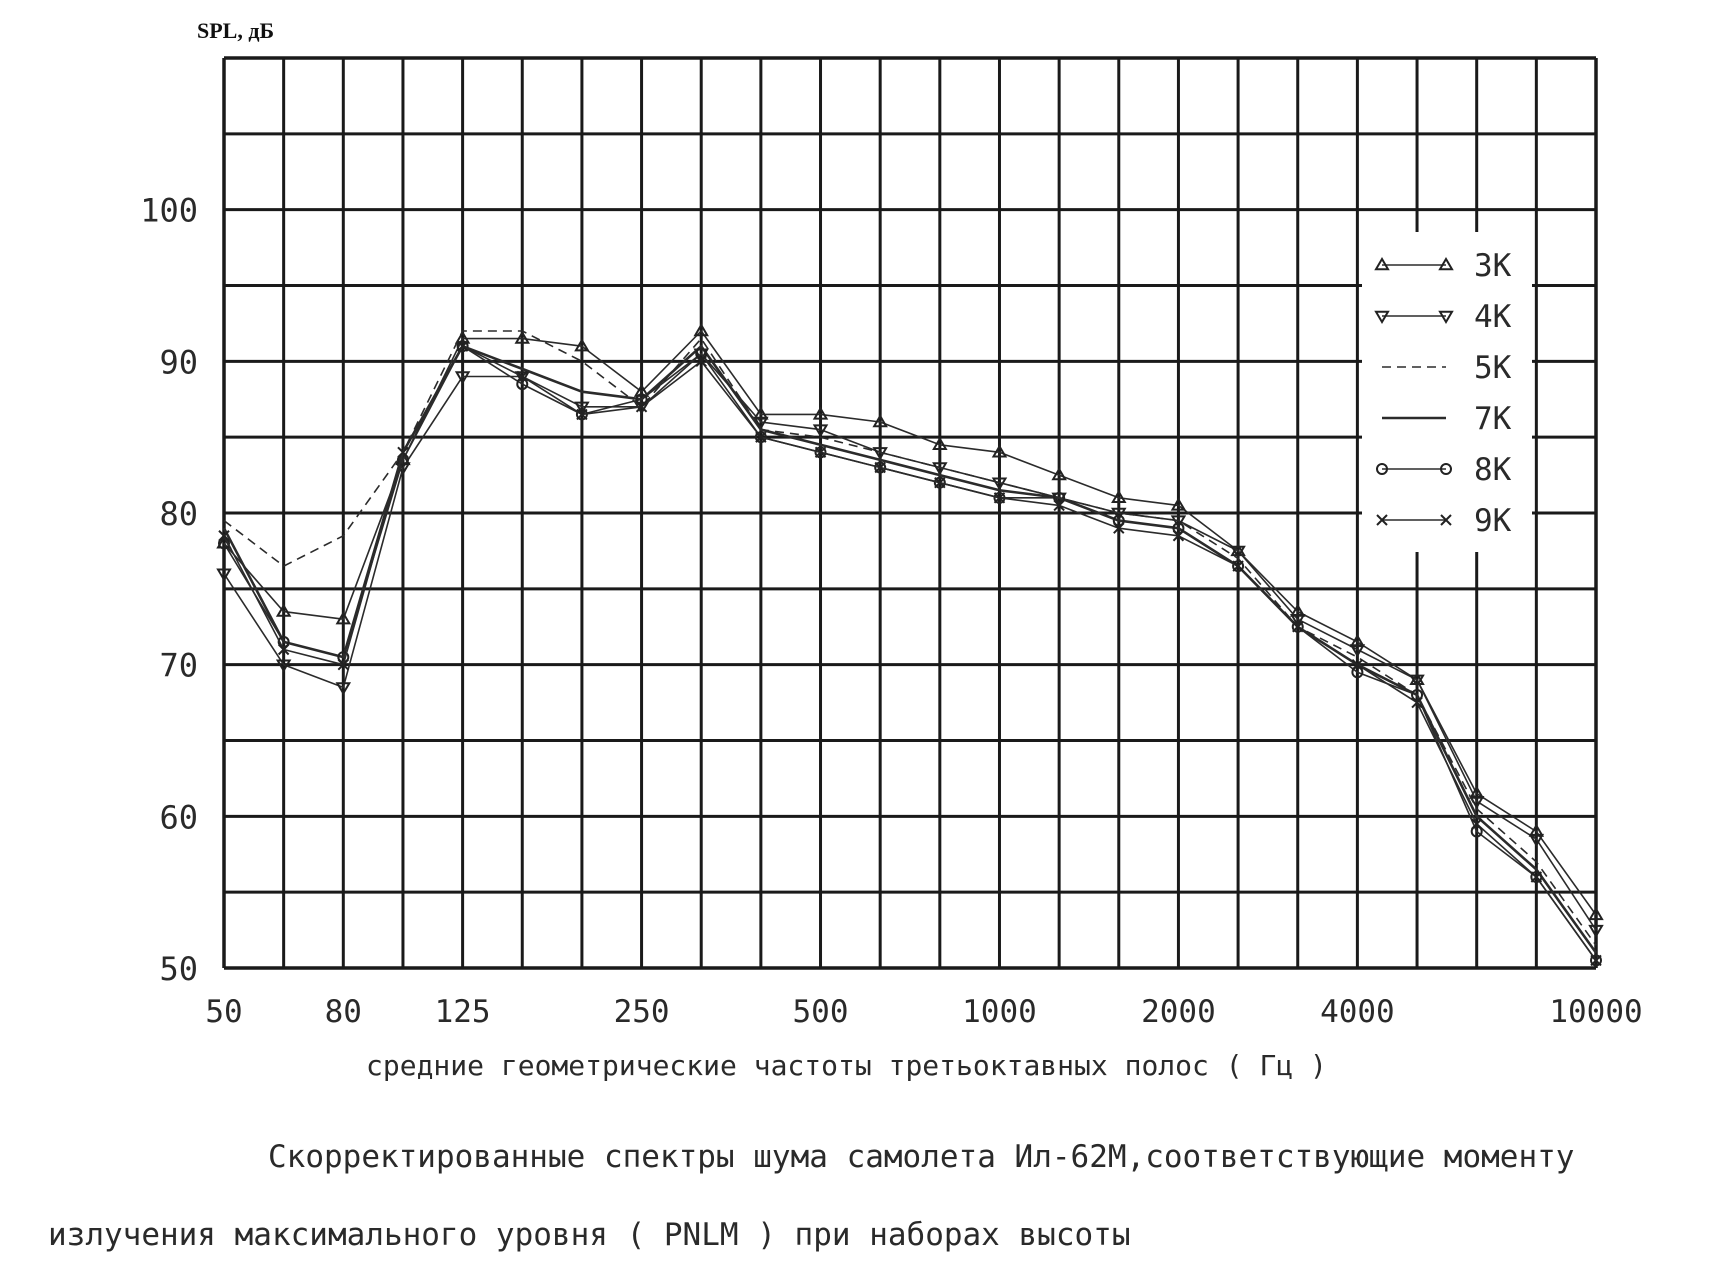  Describe the element at coordinates (178, 666) in the screenshot. I see `y-tick-label: 70` at that location.